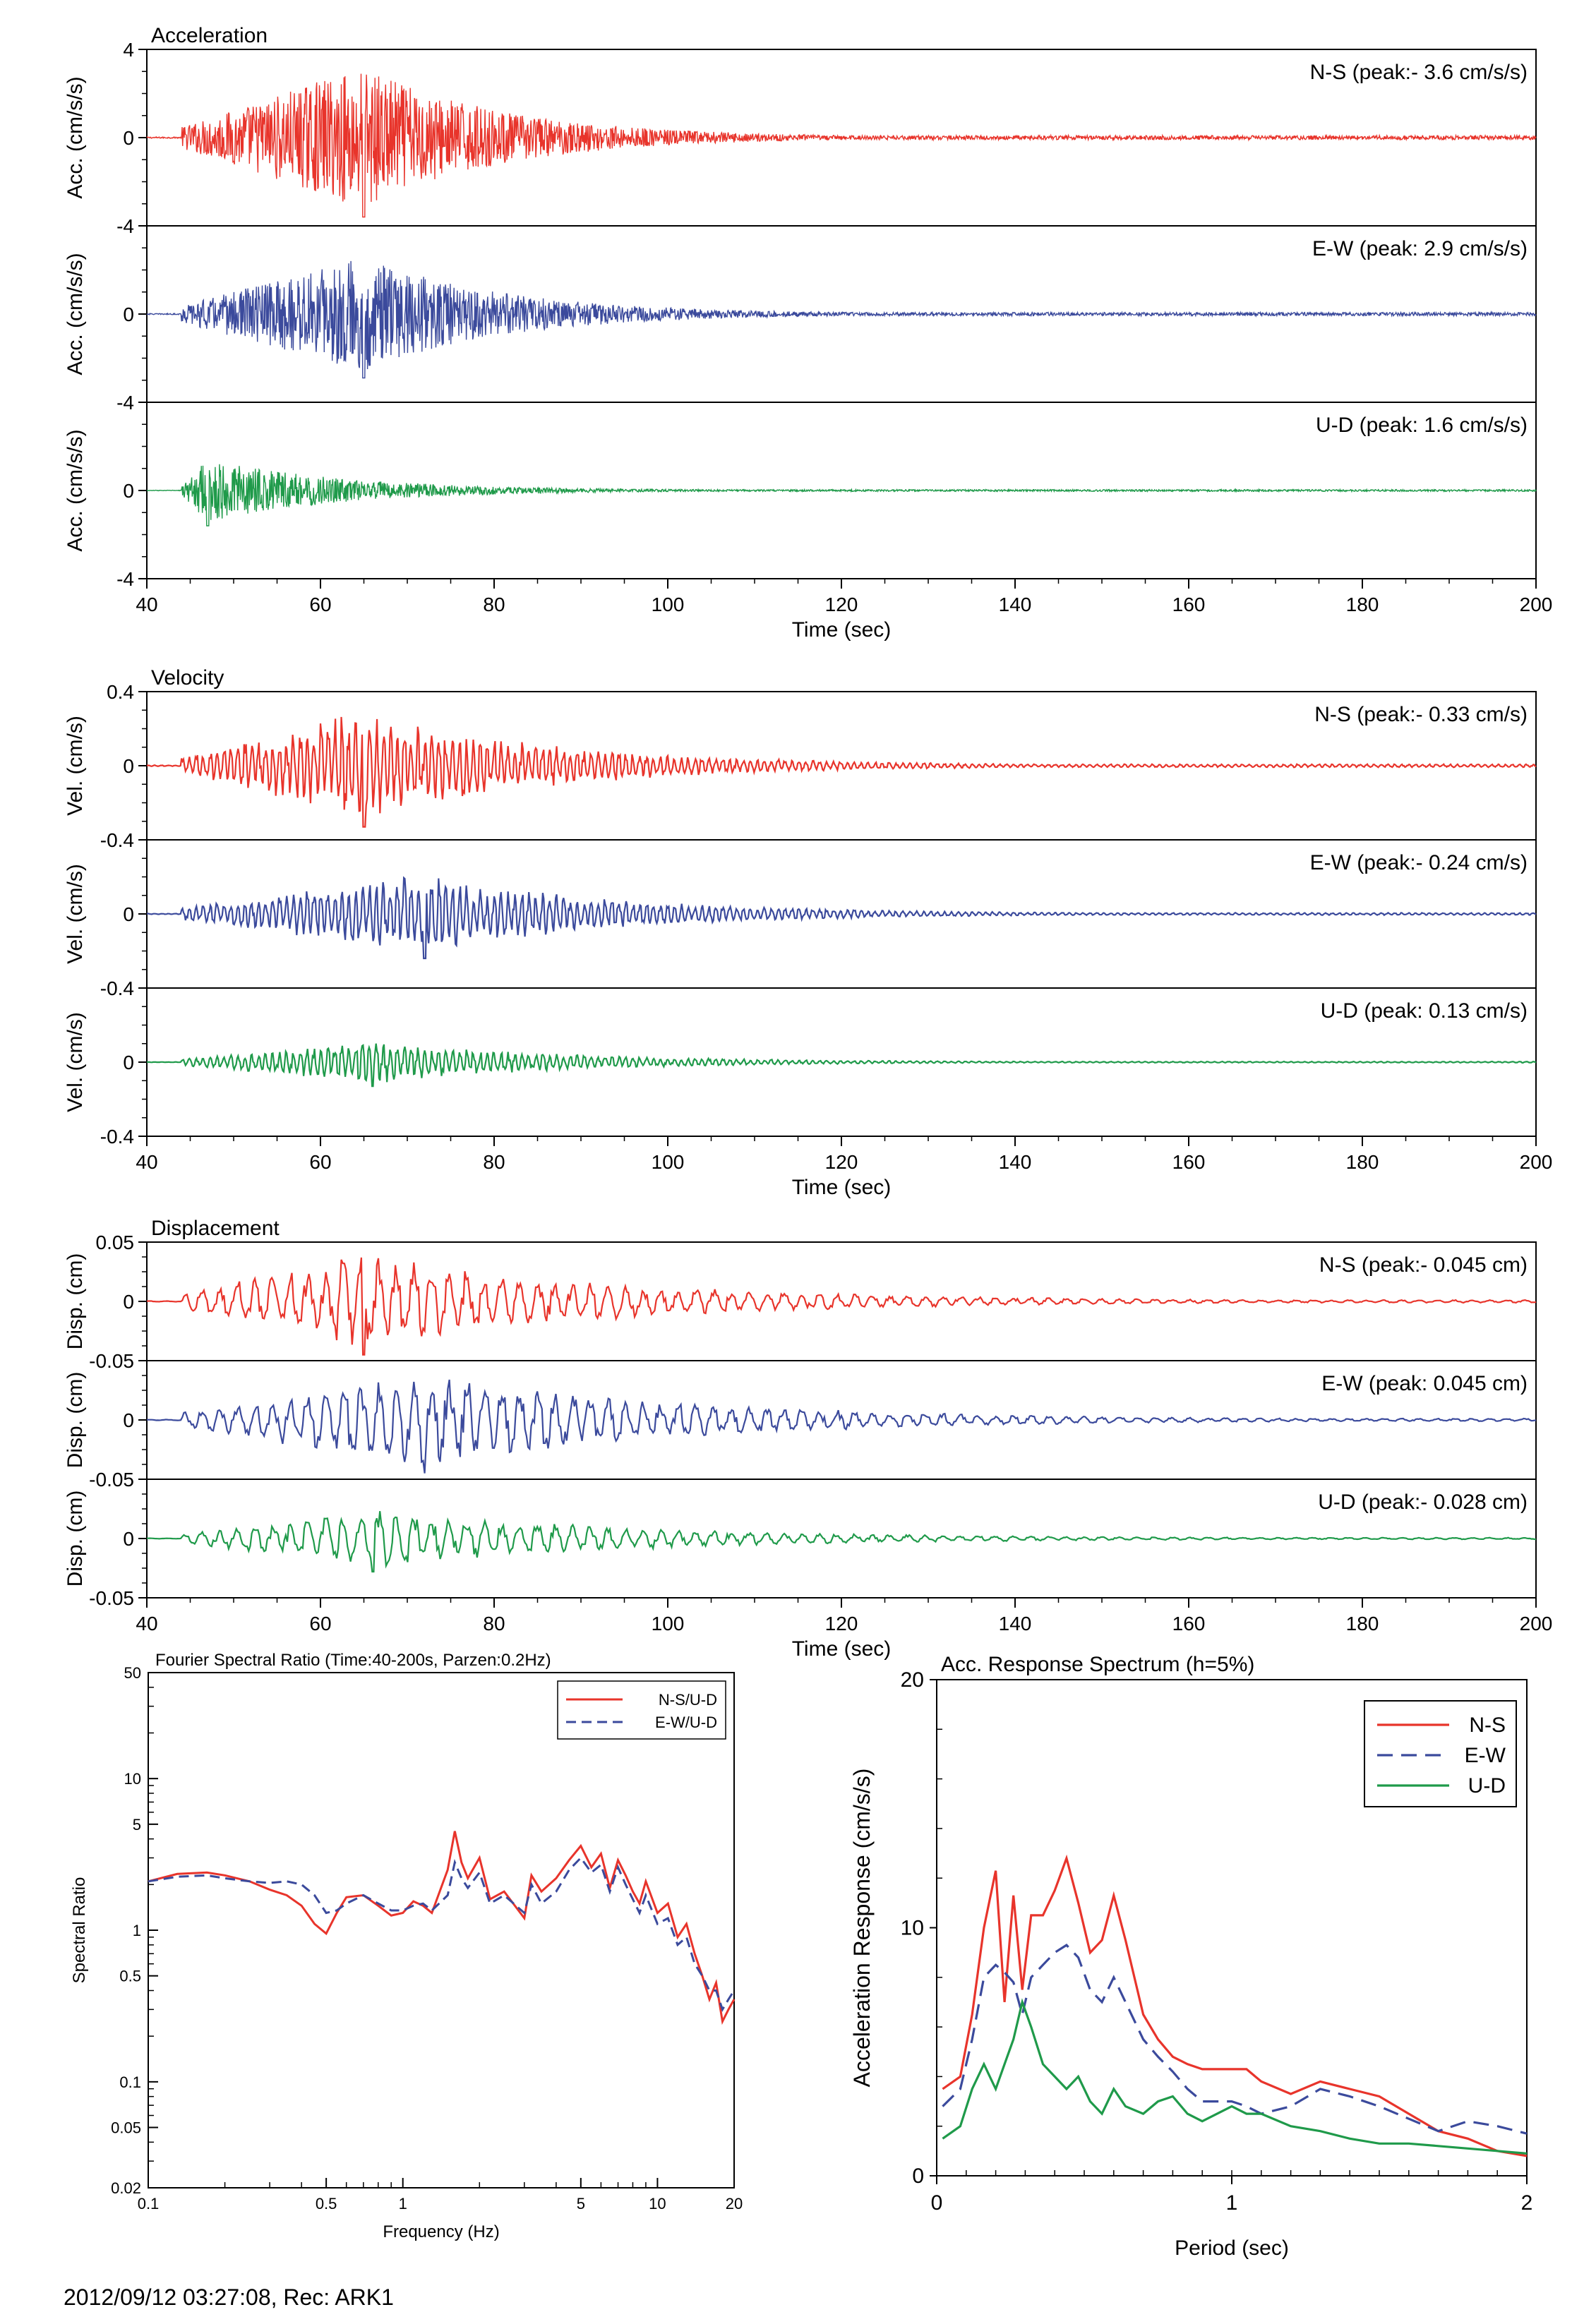  Describe the element at coordinates (130, 2082) in the screenshot. I see `y-tick-label: 0.1` at that location.